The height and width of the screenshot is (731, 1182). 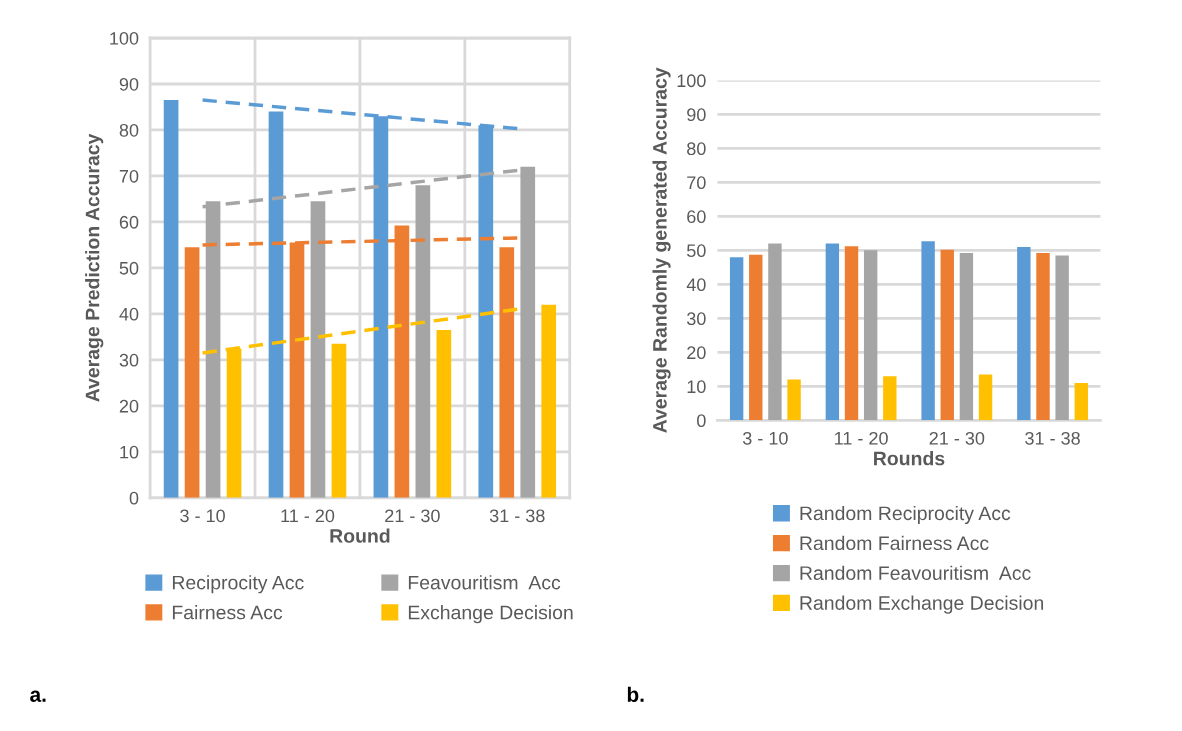 I want to click on legend-label: Feavouritism Acc, so click(x=484, y=582).